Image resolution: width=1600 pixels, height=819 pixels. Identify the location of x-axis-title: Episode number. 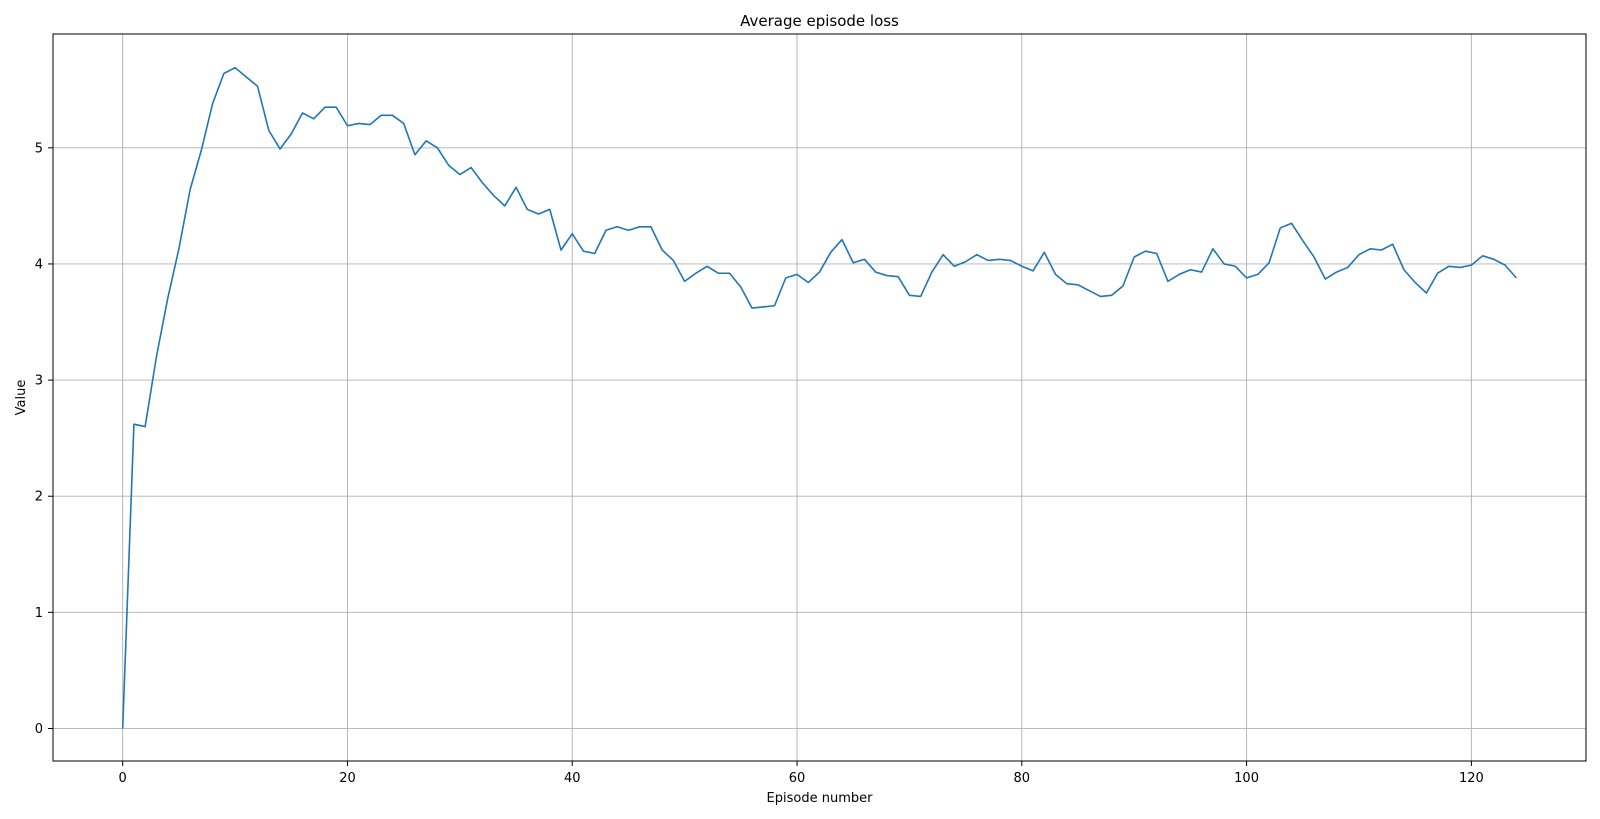
(820, 798).